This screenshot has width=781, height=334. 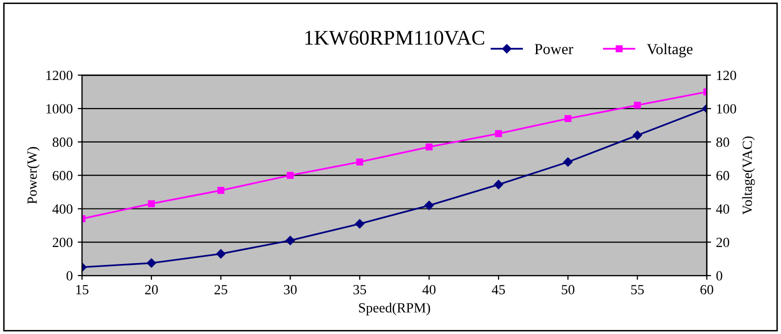 I want to click on y2-axis-title: Voltage(VAC), so click(x=748, y=175).